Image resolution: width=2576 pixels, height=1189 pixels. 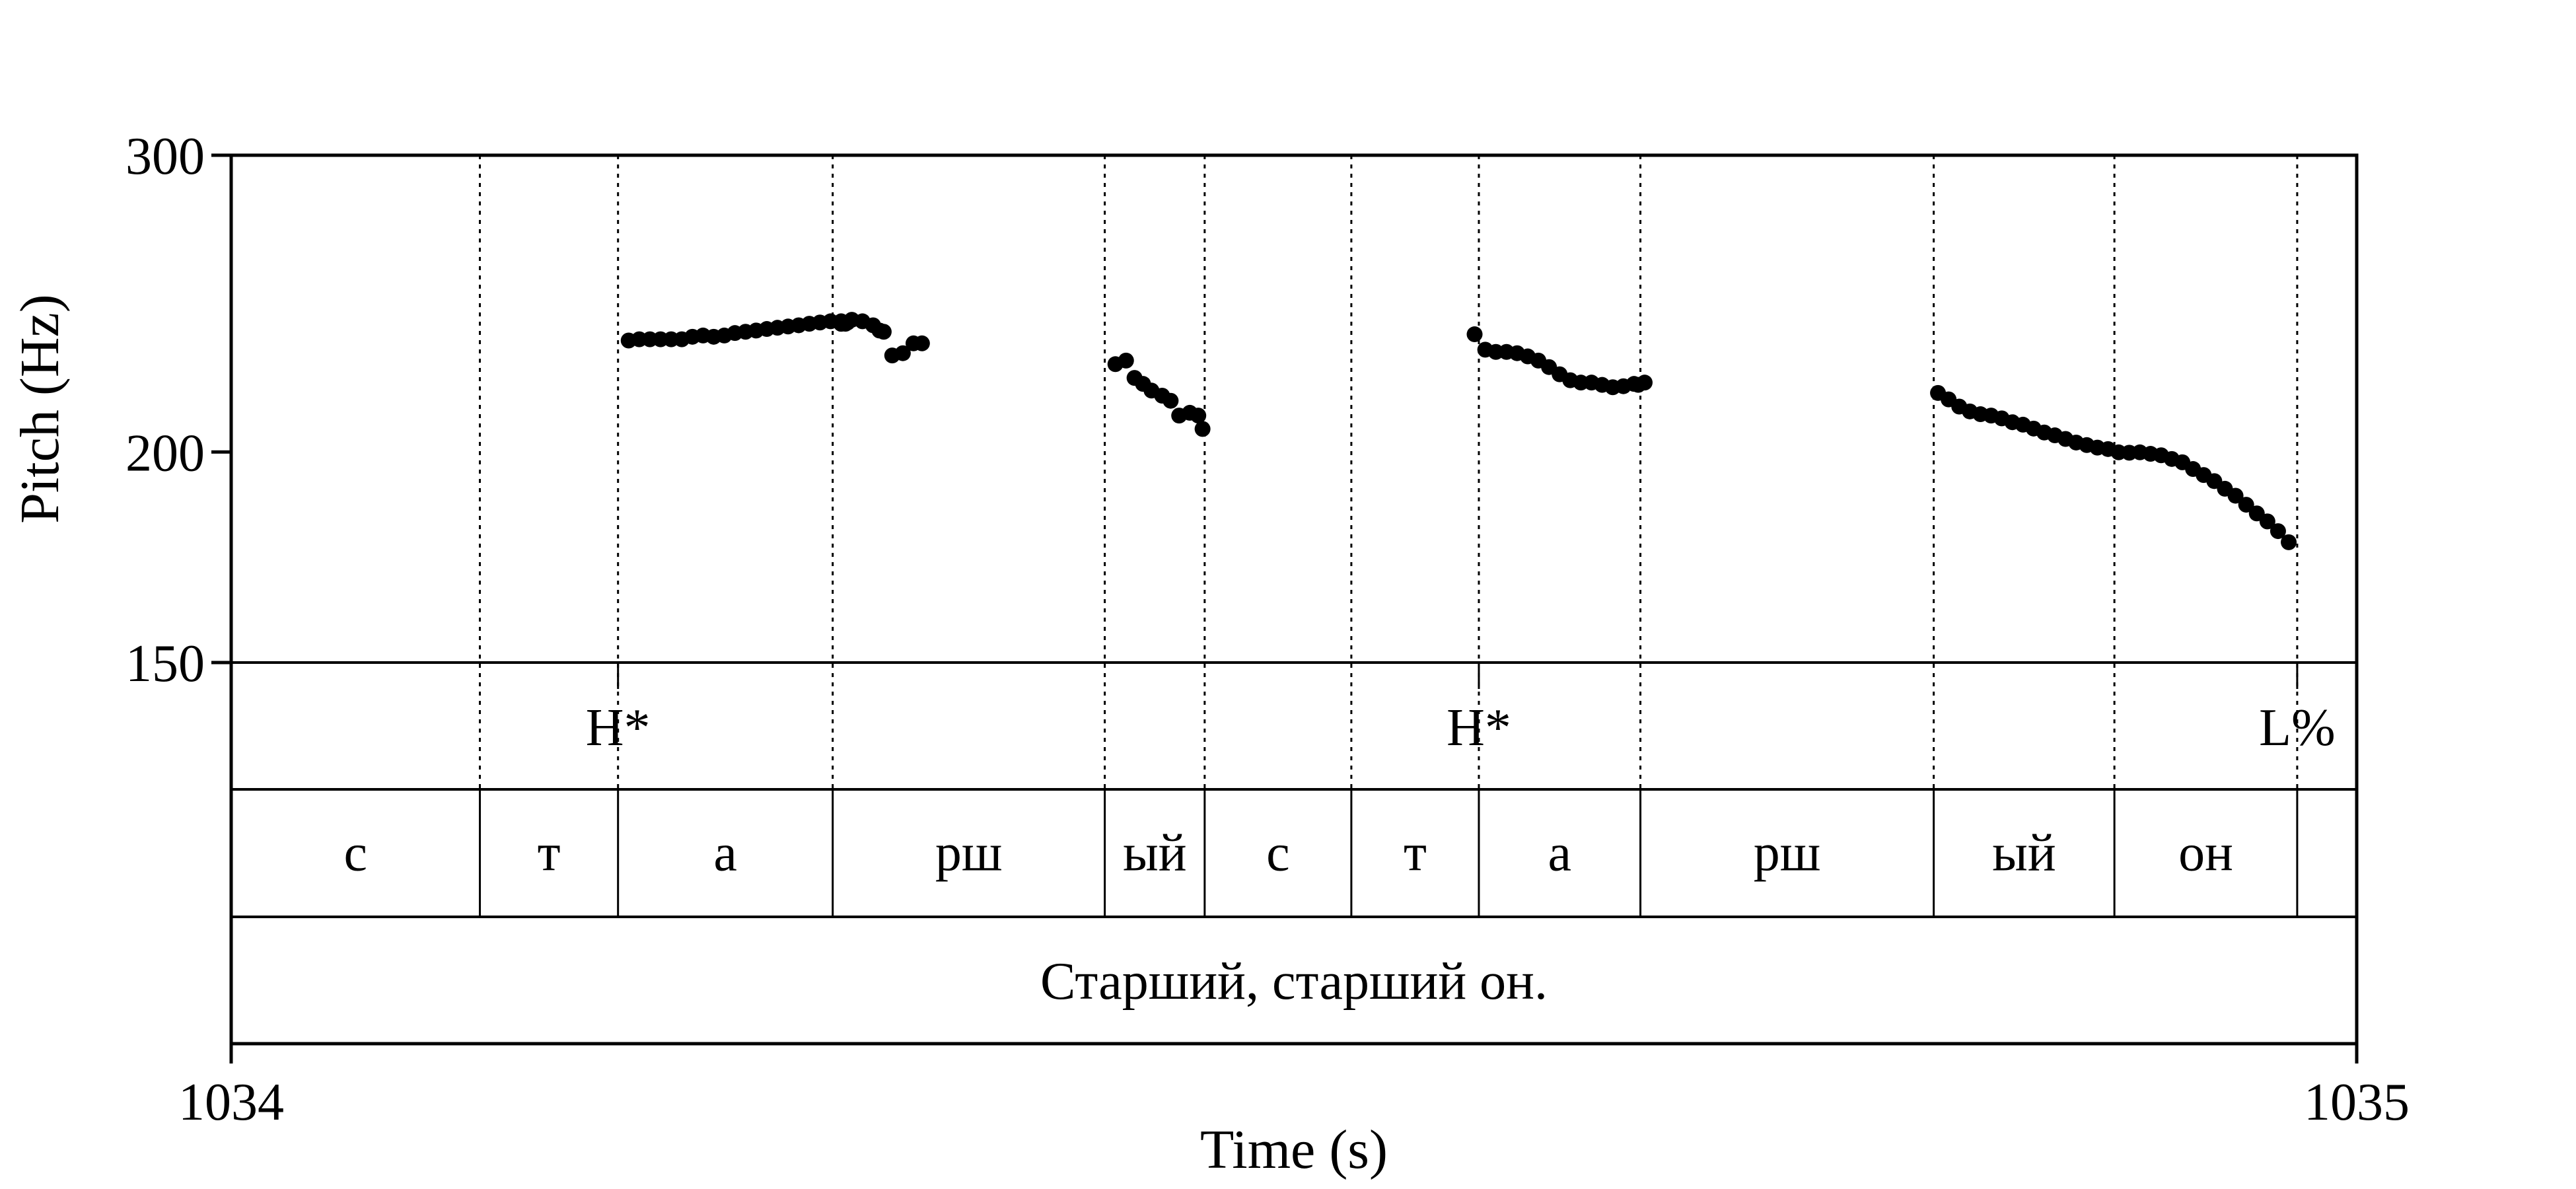 I want to click on sentence-tier: Старший, старший он., so click(x=1294, y=982).